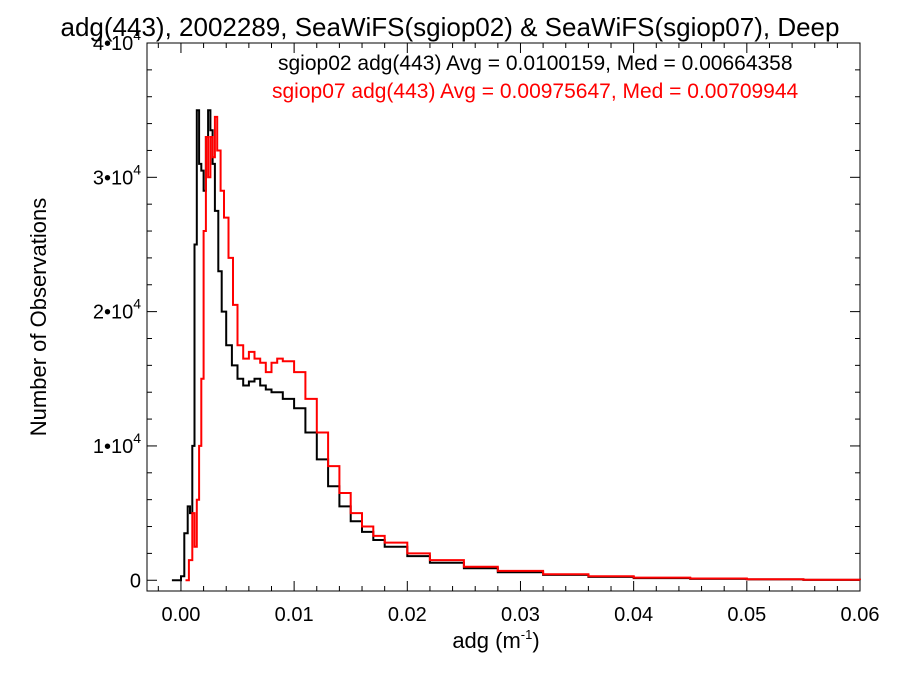  Describe the element at coordinates (535, 640) in the screenshot. I see `x-axis-label-close: )` at that location.